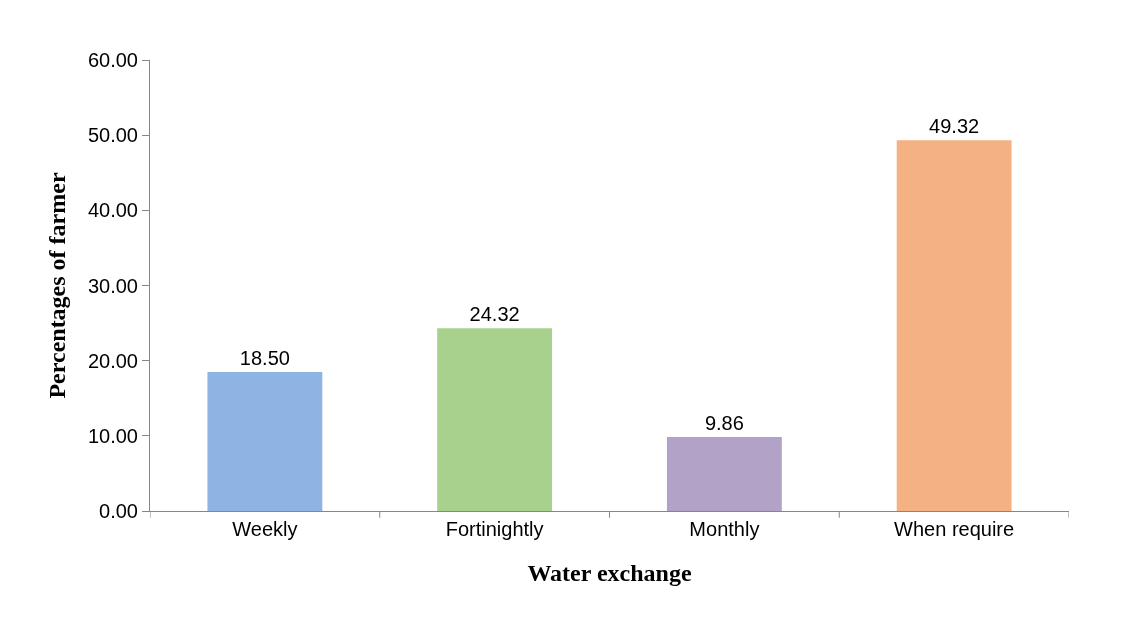 The image size is (1131, 631). I want to click on y-tick-label: 10.00, so click(112, 435).